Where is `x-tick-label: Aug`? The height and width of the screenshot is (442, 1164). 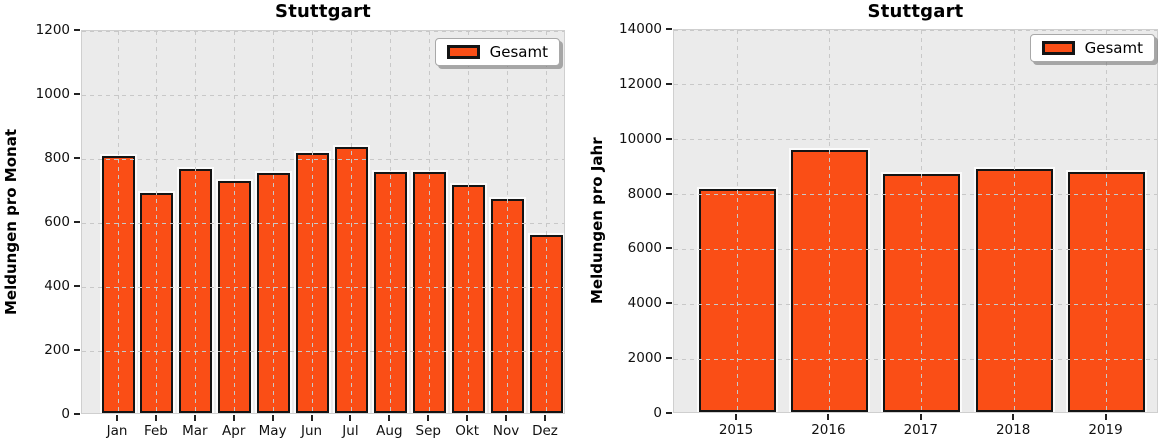 x-tick-label: Aug is located at coordinates (389, 431).